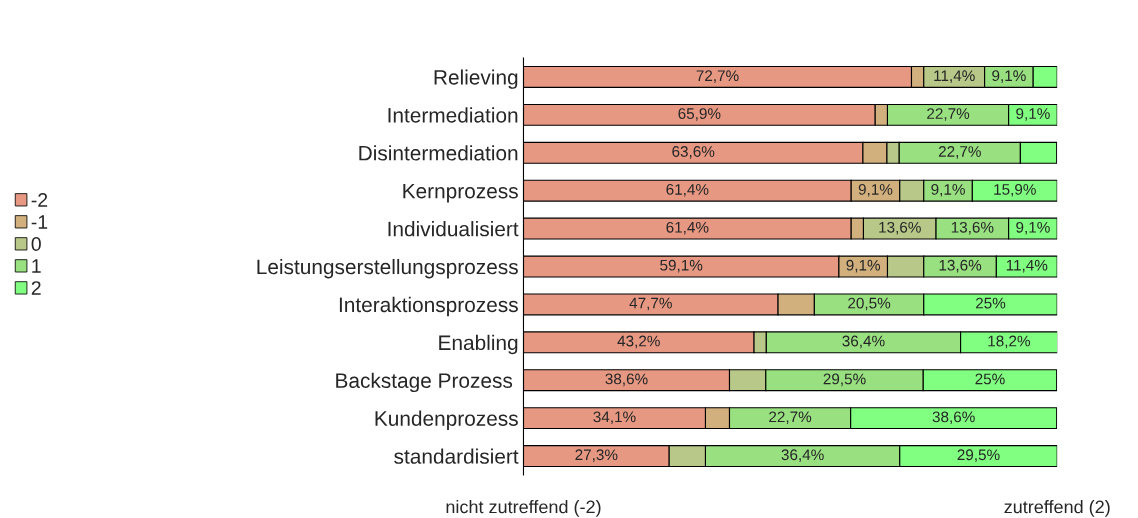  Describe the element at coordinates (681, 266) in the screenshot. I see `data-label: 59,1%` at that location.